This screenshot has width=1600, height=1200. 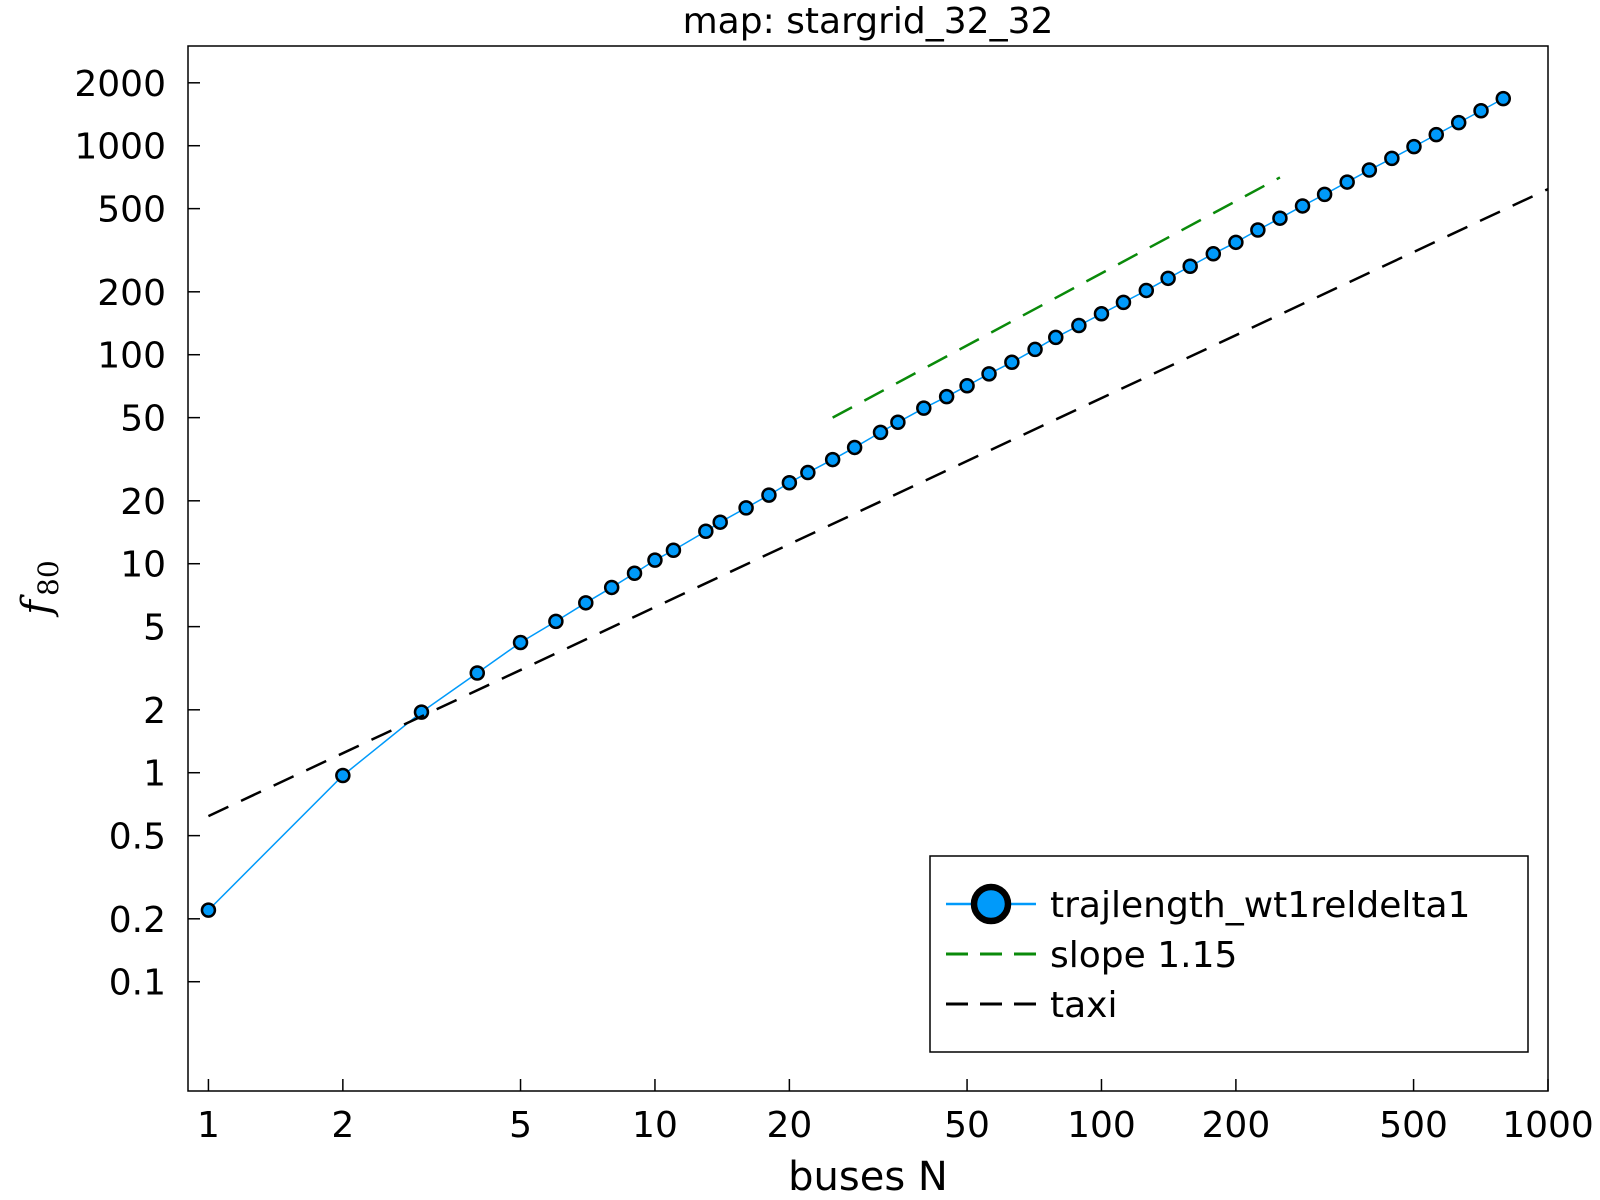 What do you see at coordinates (137, 983) in the screenshot?
I see `y-tick-label: 0.1` at bounding box center [137, 983].